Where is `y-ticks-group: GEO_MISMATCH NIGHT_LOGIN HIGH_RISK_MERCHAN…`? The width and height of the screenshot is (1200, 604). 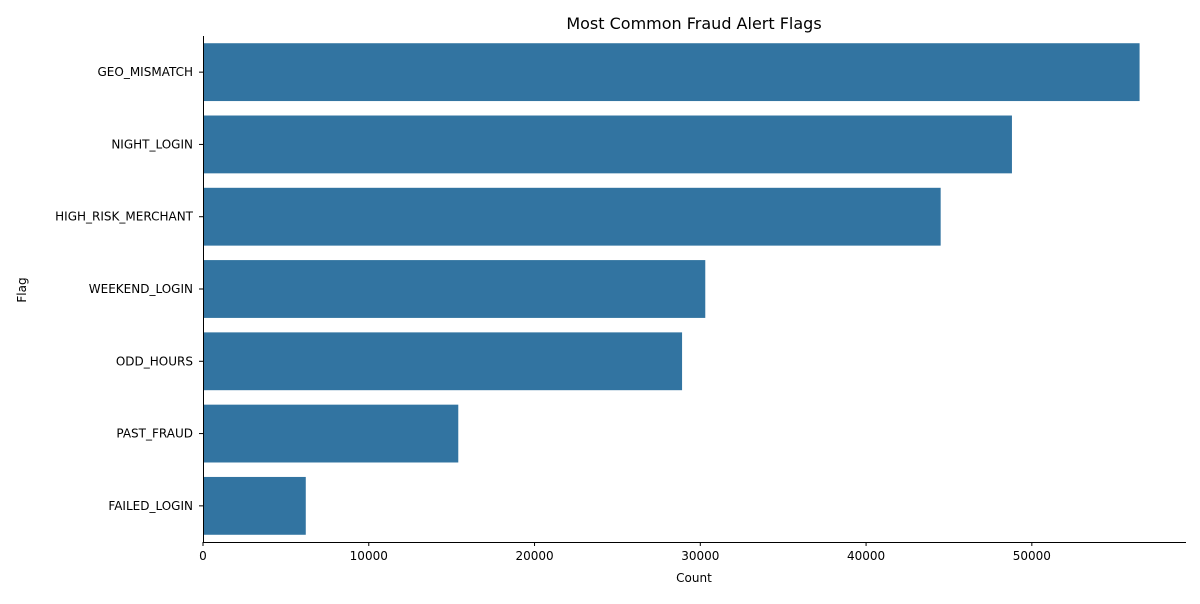
y-ticks-group: GEO_MISMATCH NIGHT_LOGIN HIGH_RISK_MERCHAN… is located at coordinates (129, 289).